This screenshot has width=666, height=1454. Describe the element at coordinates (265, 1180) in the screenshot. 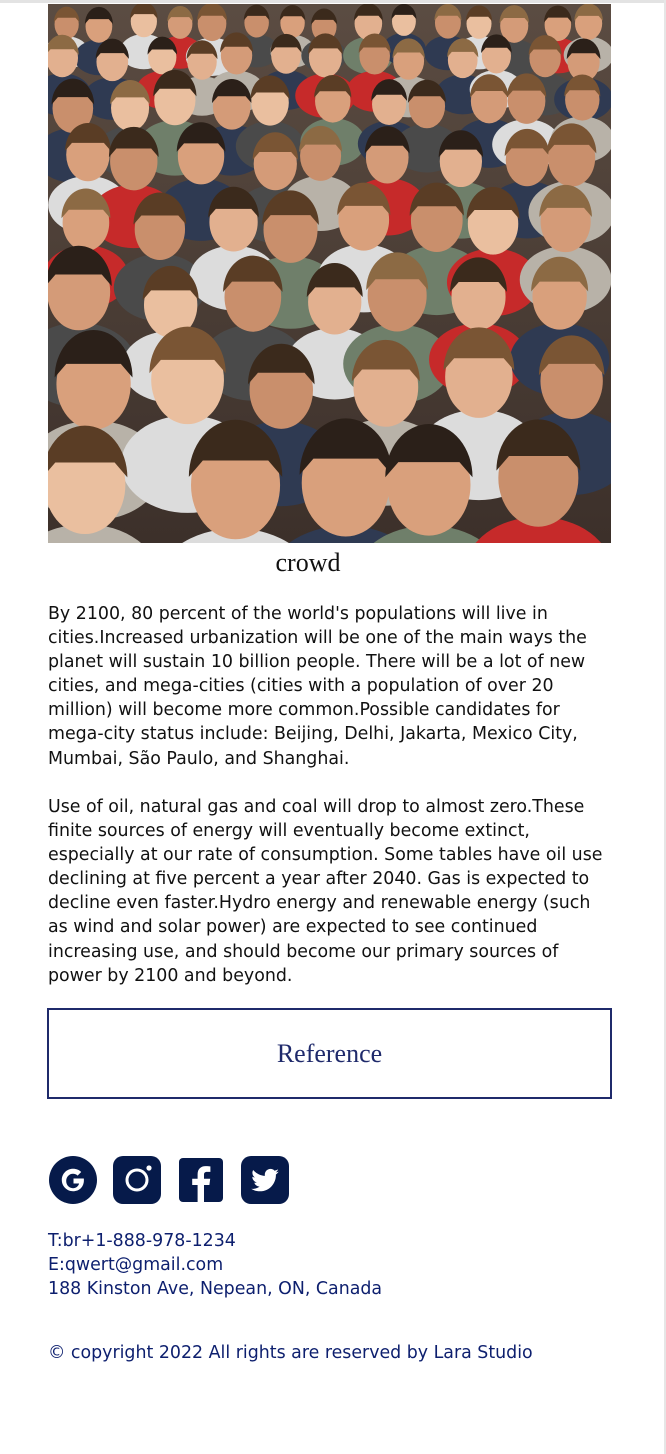

I see `twitter-icon` at that location.